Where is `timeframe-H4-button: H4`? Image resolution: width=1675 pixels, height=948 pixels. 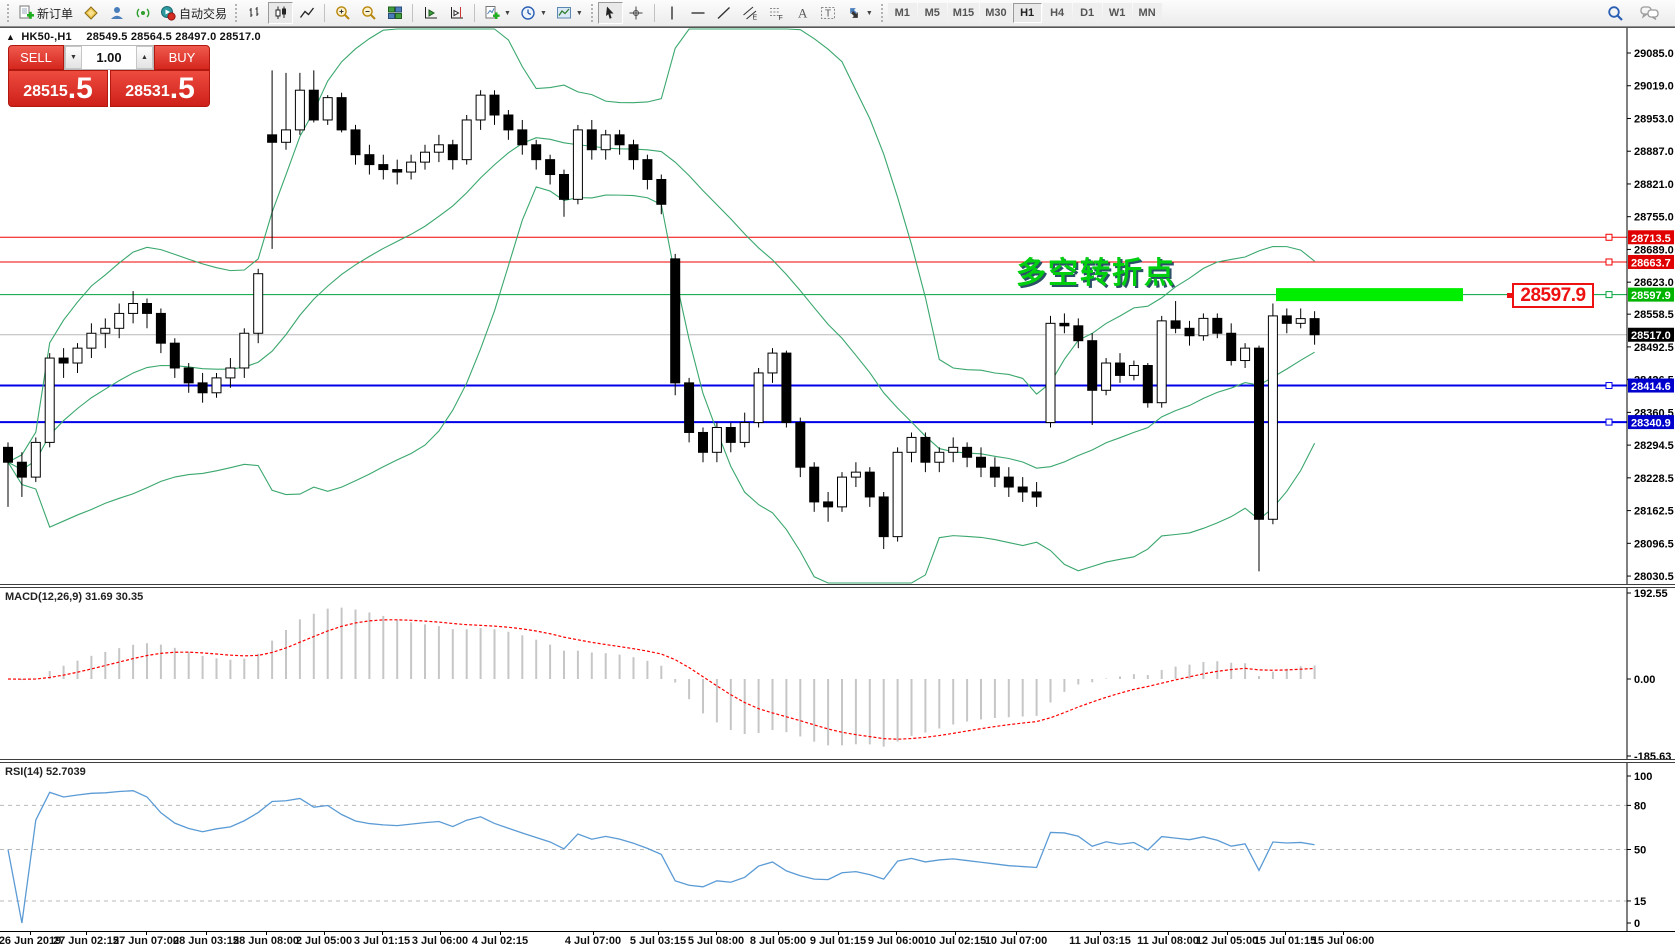 timeframe-H4-button: H4 is located at coordinates (1057, 13).